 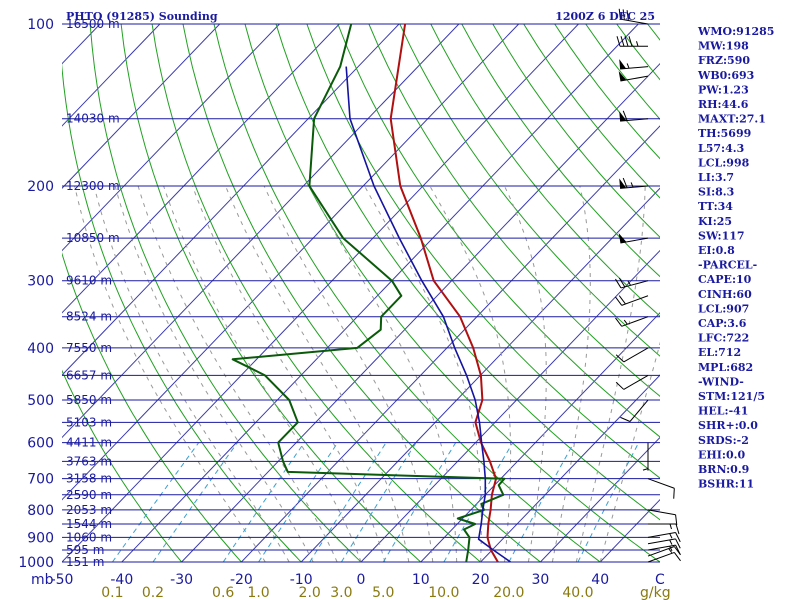 I want to click on height-label: 1544 m, so click(x=89, y=524).